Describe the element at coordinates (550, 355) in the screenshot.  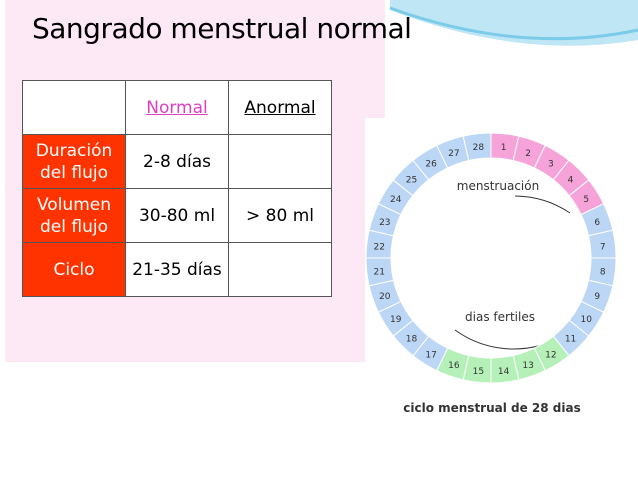
I see `day-label: 12` at that location.